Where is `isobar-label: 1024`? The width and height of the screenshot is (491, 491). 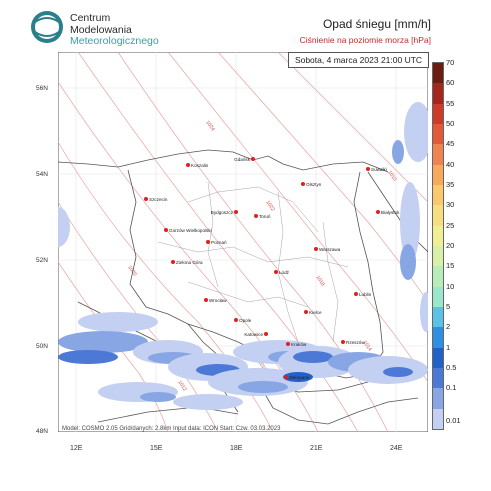
isobar-label: 1024 is located at coordinates (209, 126).